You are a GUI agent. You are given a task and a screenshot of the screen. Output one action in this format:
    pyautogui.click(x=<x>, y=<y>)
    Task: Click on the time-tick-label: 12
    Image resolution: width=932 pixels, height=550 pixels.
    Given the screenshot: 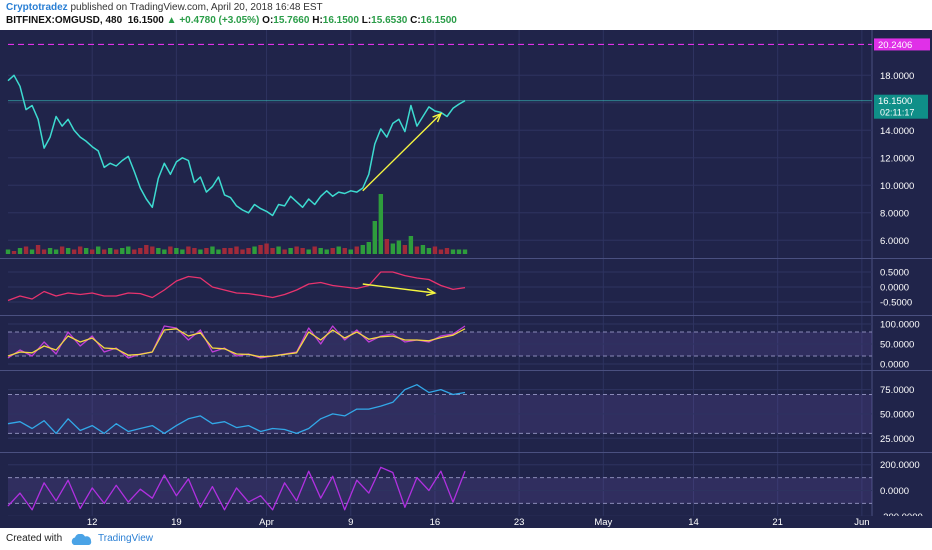 What is the action you would take?
    pyautogui.click(x=92, y=522)
    